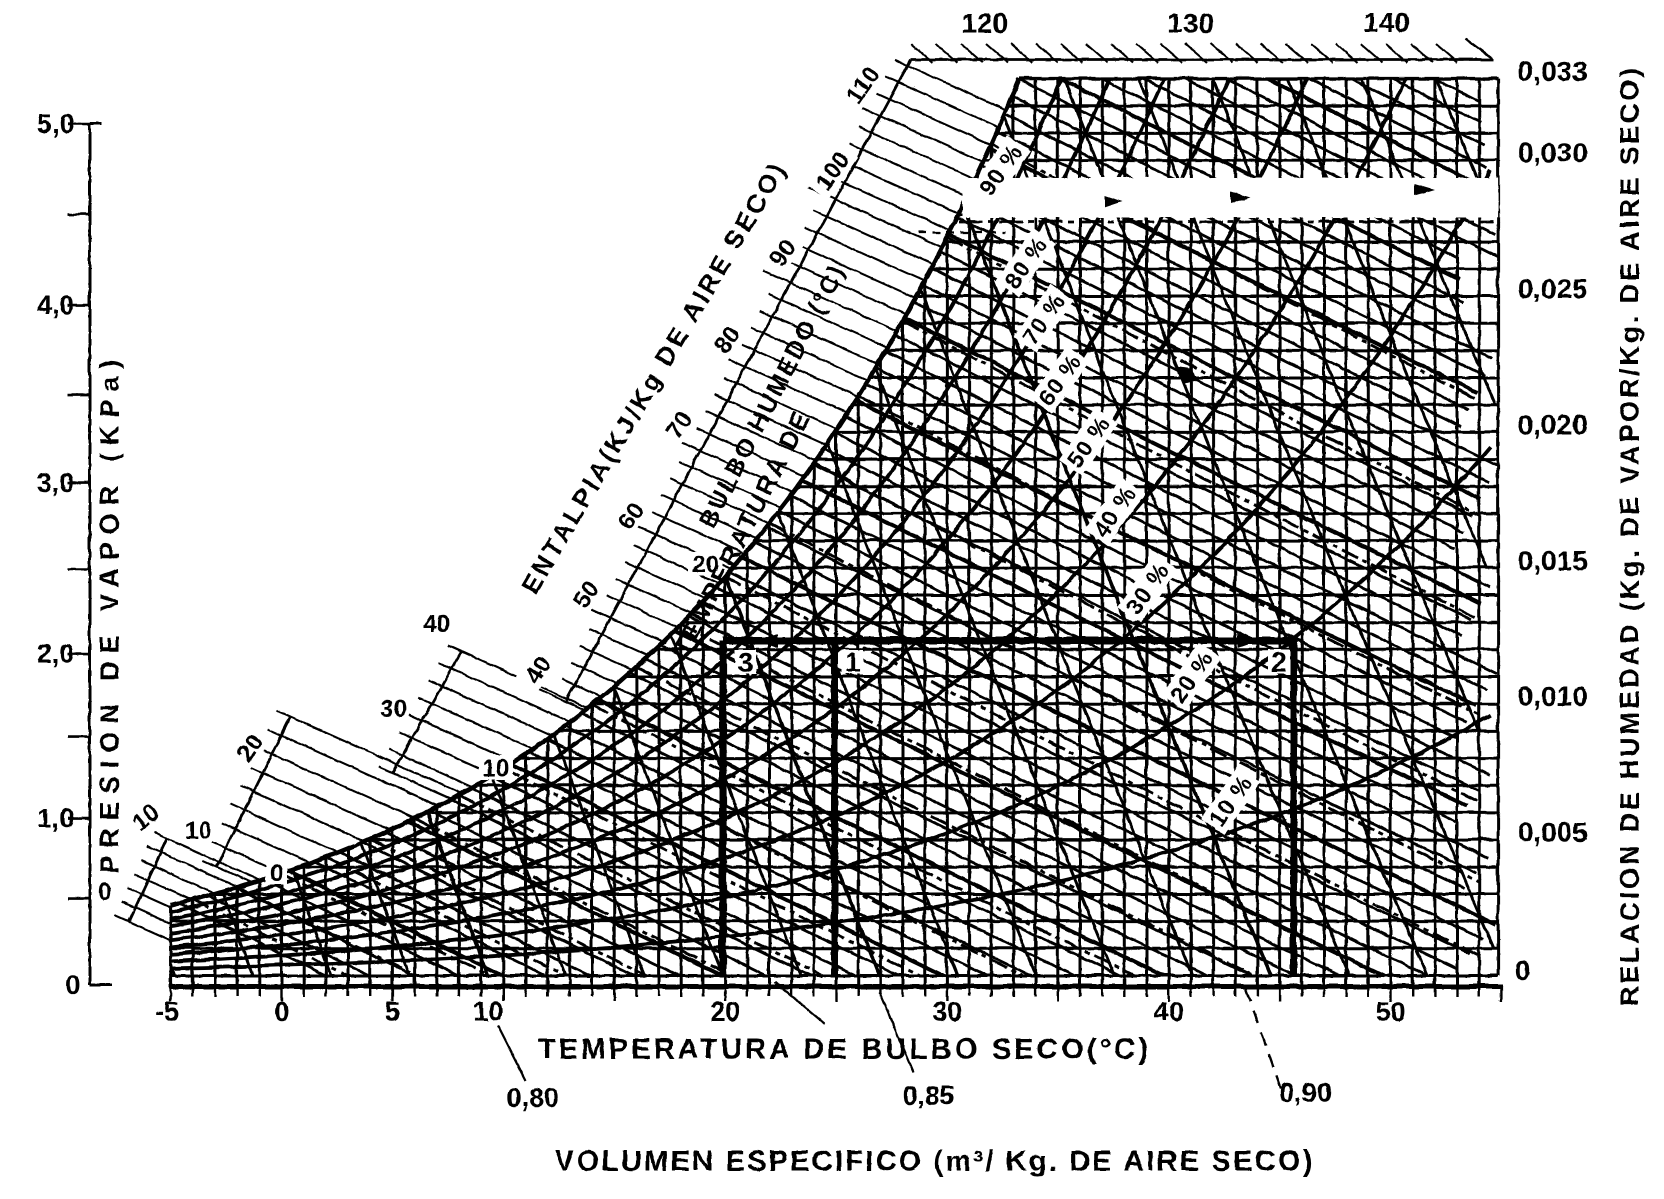 This screenshot has width=1664, height=1199. I want to click on svg-text: 4,0, so click(55, 305).